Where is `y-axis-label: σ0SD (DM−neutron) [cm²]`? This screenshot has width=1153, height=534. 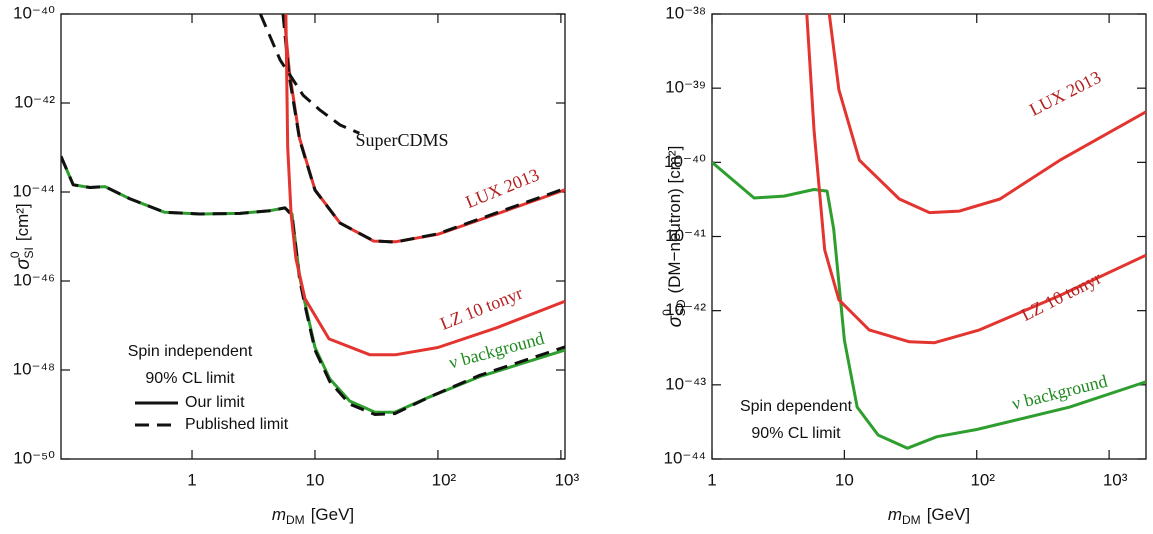
y-axis-label: σ0SD (DM−neutron) [cm²] is located at coordinates (674, 237).